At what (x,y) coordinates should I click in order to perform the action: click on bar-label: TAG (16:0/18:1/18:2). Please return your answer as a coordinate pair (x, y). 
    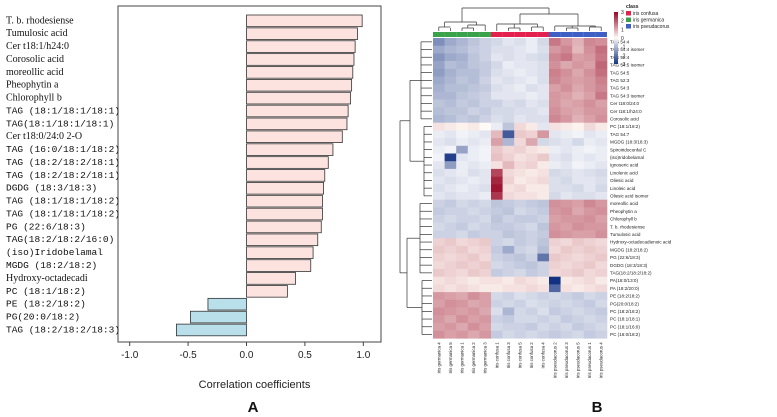
    Looking at the image, I should click on (63, 149).